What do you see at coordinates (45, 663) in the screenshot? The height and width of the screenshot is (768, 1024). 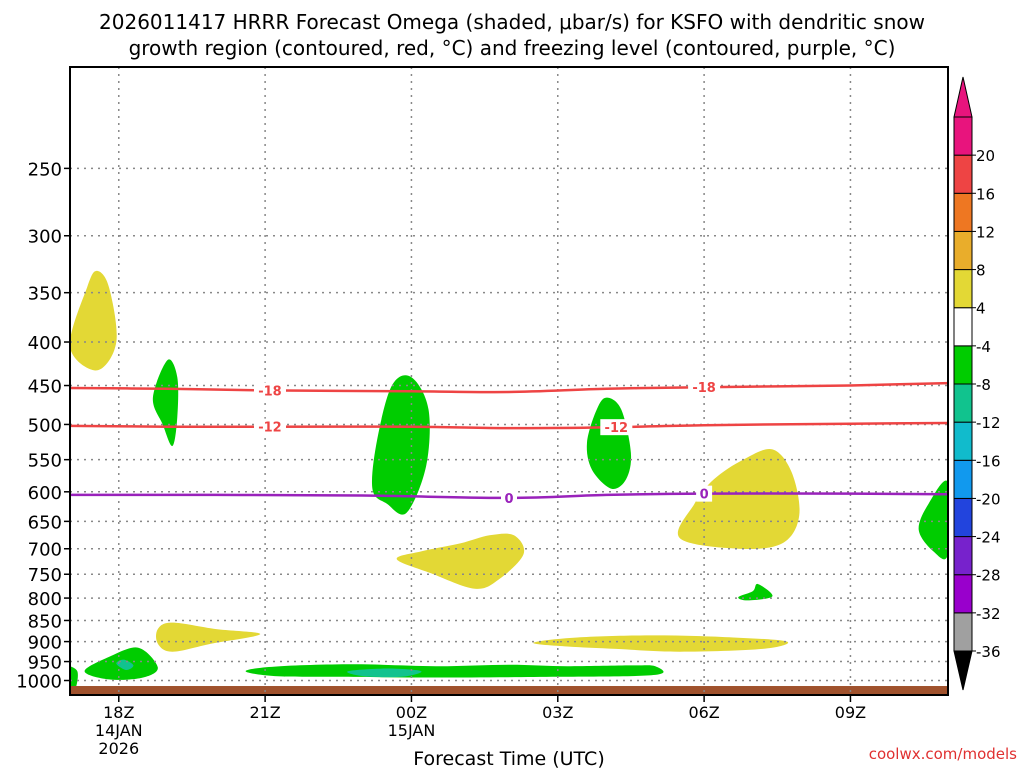 I see `y-tick-label-950: 950` at bounding box center [45, 663].